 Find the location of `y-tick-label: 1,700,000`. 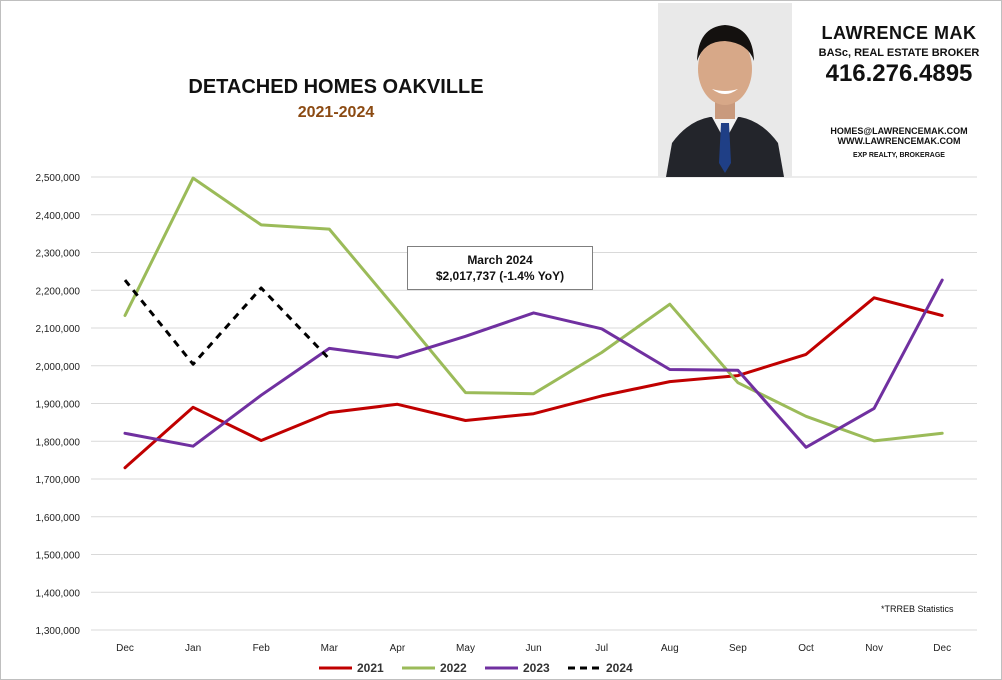

y-tick-label: 1,700,000 is located at coordinates (58, 480).